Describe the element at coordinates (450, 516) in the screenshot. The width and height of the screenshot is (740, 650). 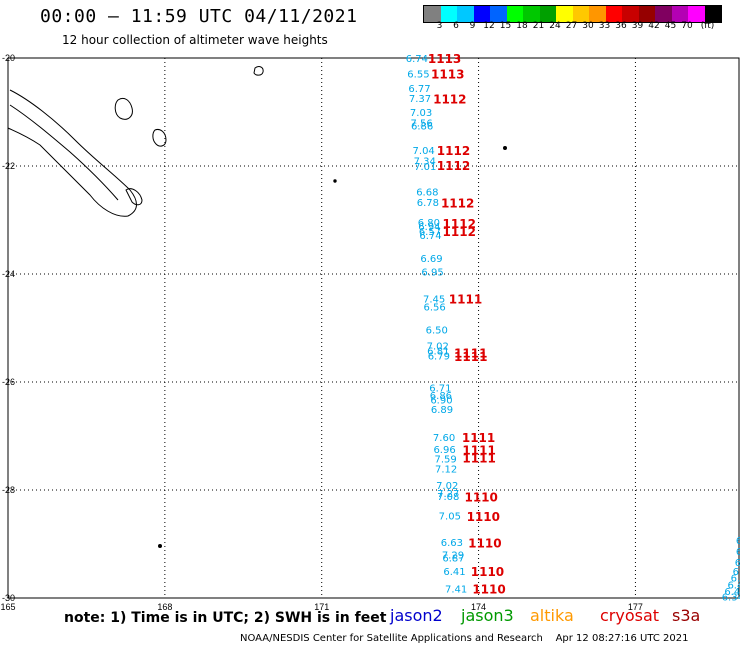
I see `swh-value: 7.05` at that location.